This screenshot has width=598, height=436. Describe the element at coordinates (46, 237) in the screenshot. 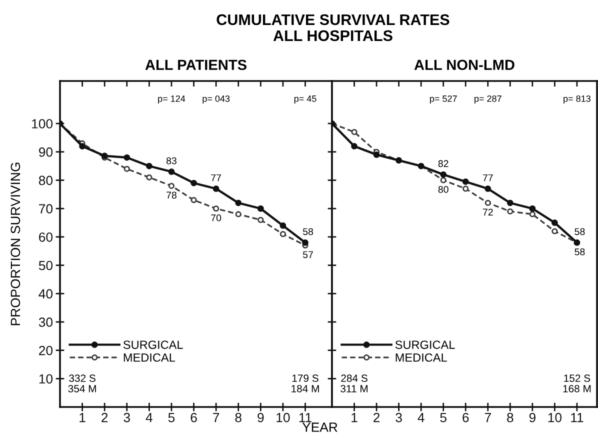

I see `y-tick-label: 60` at that location.